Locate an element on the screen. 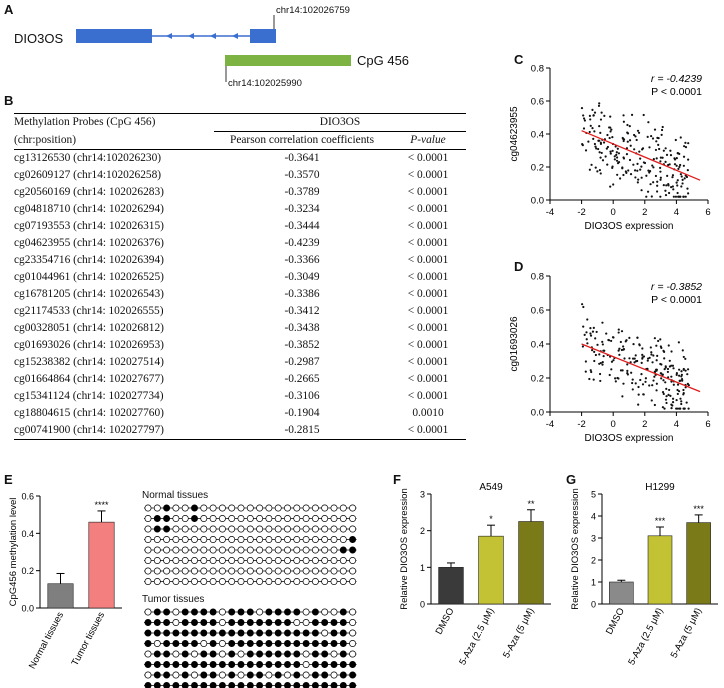  header-dio3os: DIO3OS is located at coordinates (340, 123).